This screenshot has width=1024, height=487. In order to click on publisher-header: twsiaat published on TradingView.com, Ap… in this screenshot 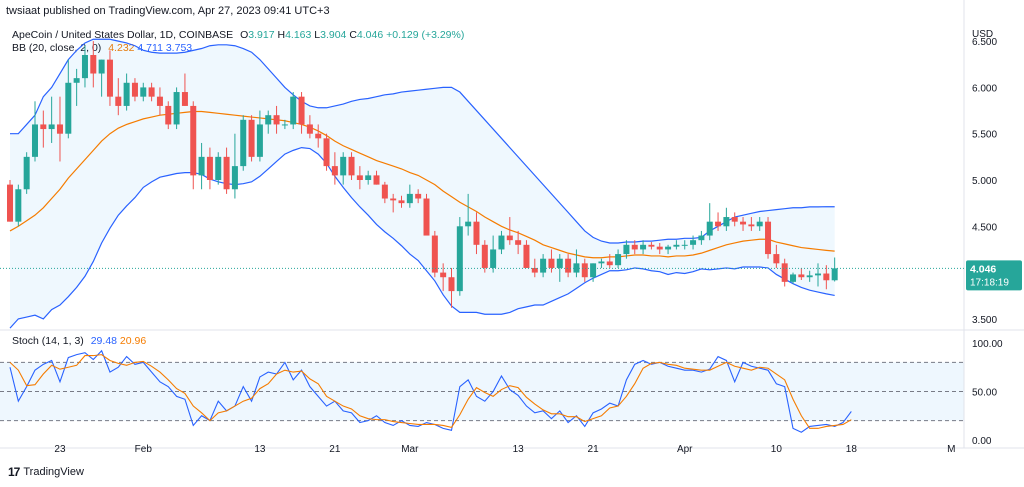, I will do `click(168, 11)`.